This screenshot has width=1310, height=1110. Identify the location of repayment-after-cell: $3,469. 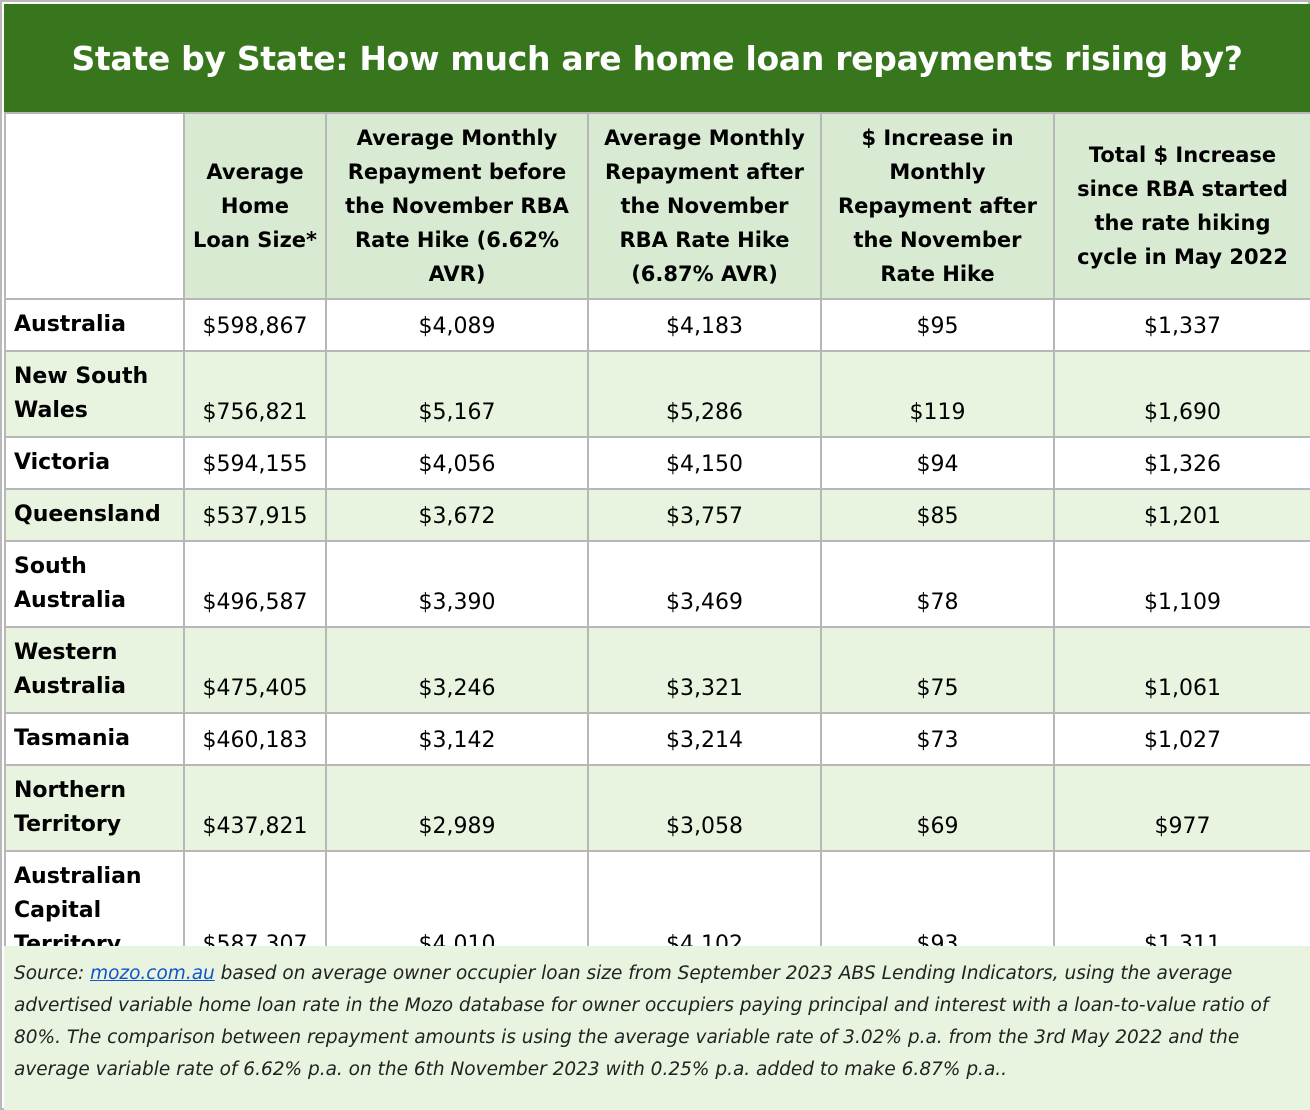
(704, 584).